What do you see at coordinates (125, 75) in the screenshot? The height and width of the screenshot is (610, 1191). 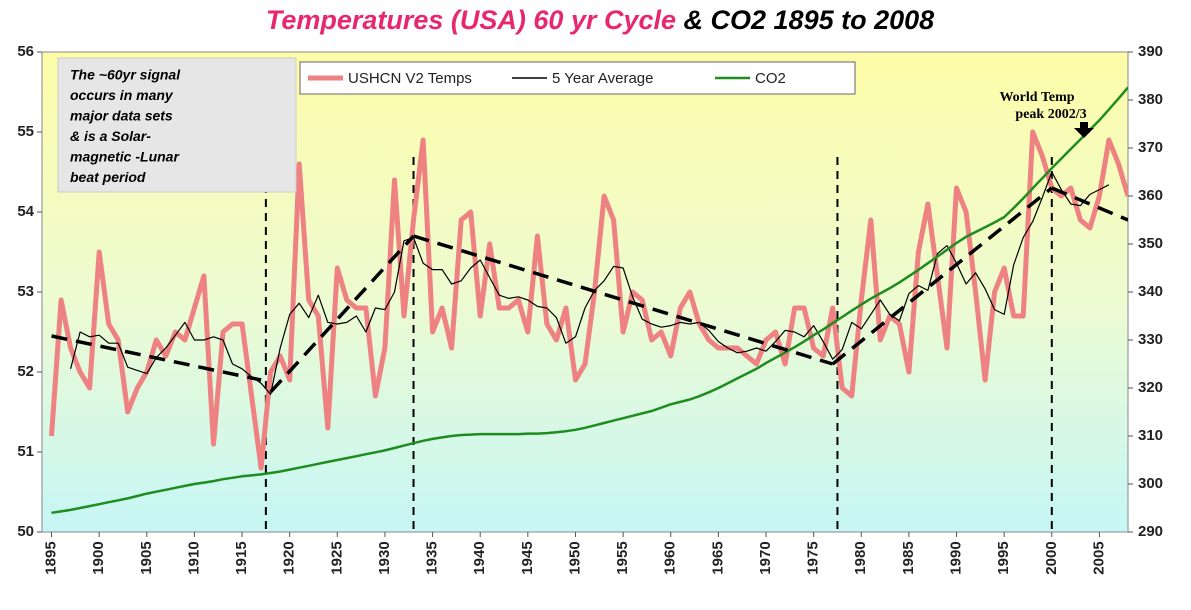 I see `annotation-text: The ~60yr signal` at bounding box center [125, 75].